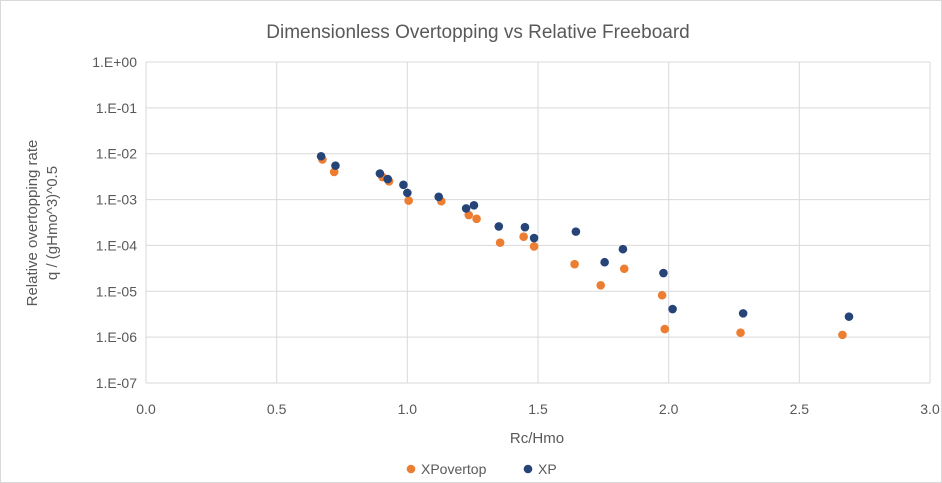 This screenshot has height=483, width=942. What do you see at coordinates (32, 223) in the screenshot?
I see `y-axis-label-line-1: Relative overtopping rate` at bounding box center [32, 223].